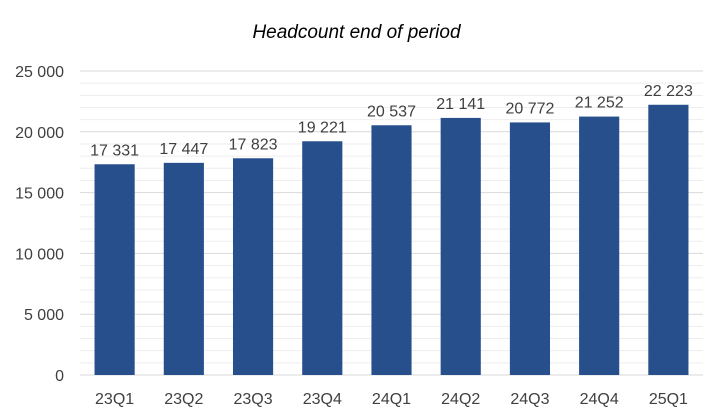 This screenshot has width=713, height=418. What do you see at coordinates (183, 149) in the screenshot?
I see `data-label-23Q2: 17 447` at bounding box center [183, 149].